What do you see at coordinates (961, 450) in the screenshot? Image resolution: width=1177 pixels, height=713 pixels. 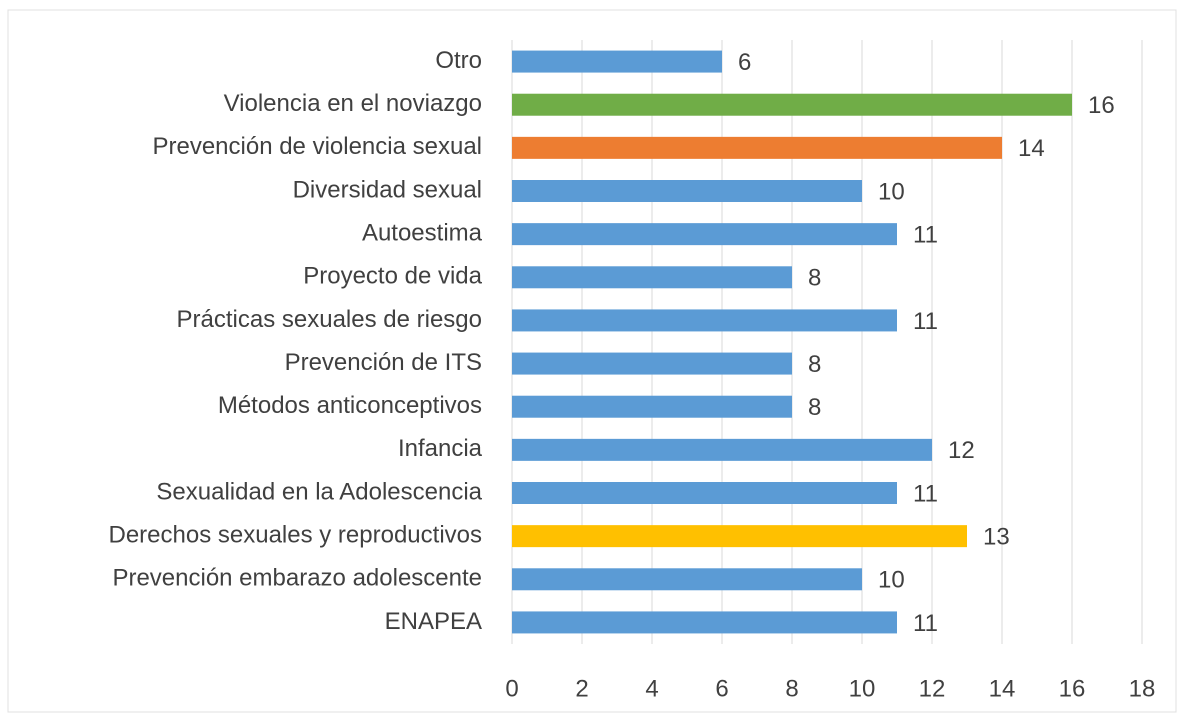 I see `value-label: 12` at bounding box center [961, 450].